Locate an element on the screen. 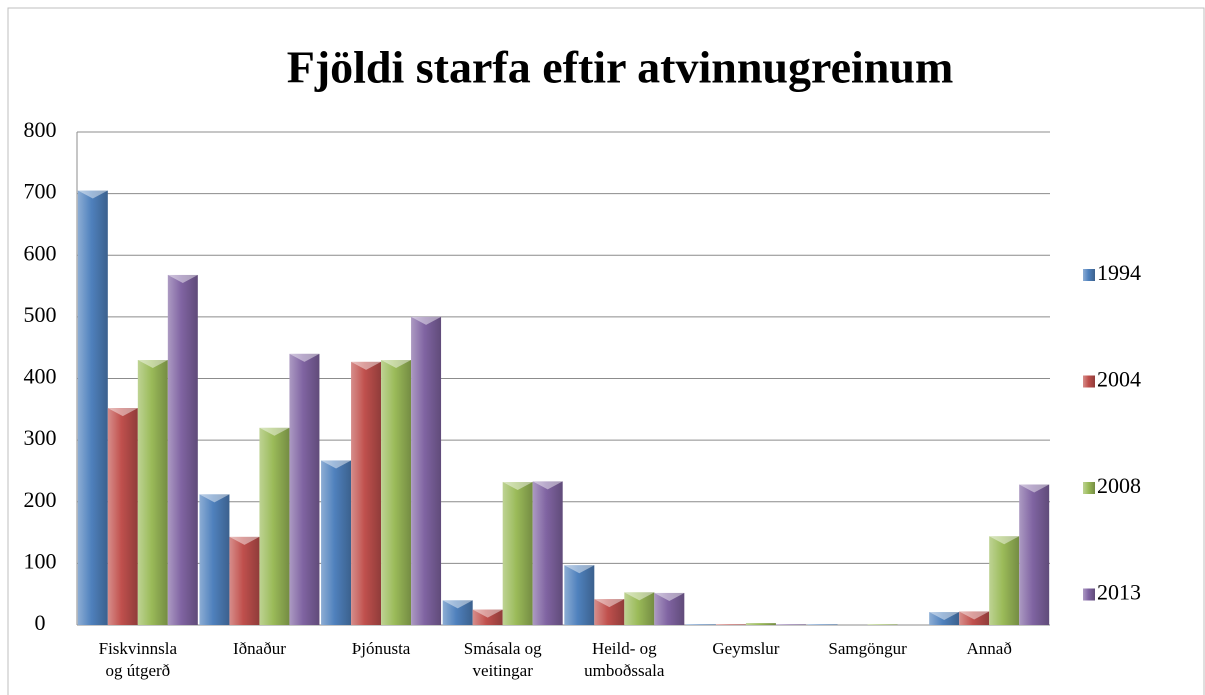 The height and width of the screenshot is (695, 1205). x-tick-label: Fiskvinnsla og útgerð is located at coordinates (138, 659).